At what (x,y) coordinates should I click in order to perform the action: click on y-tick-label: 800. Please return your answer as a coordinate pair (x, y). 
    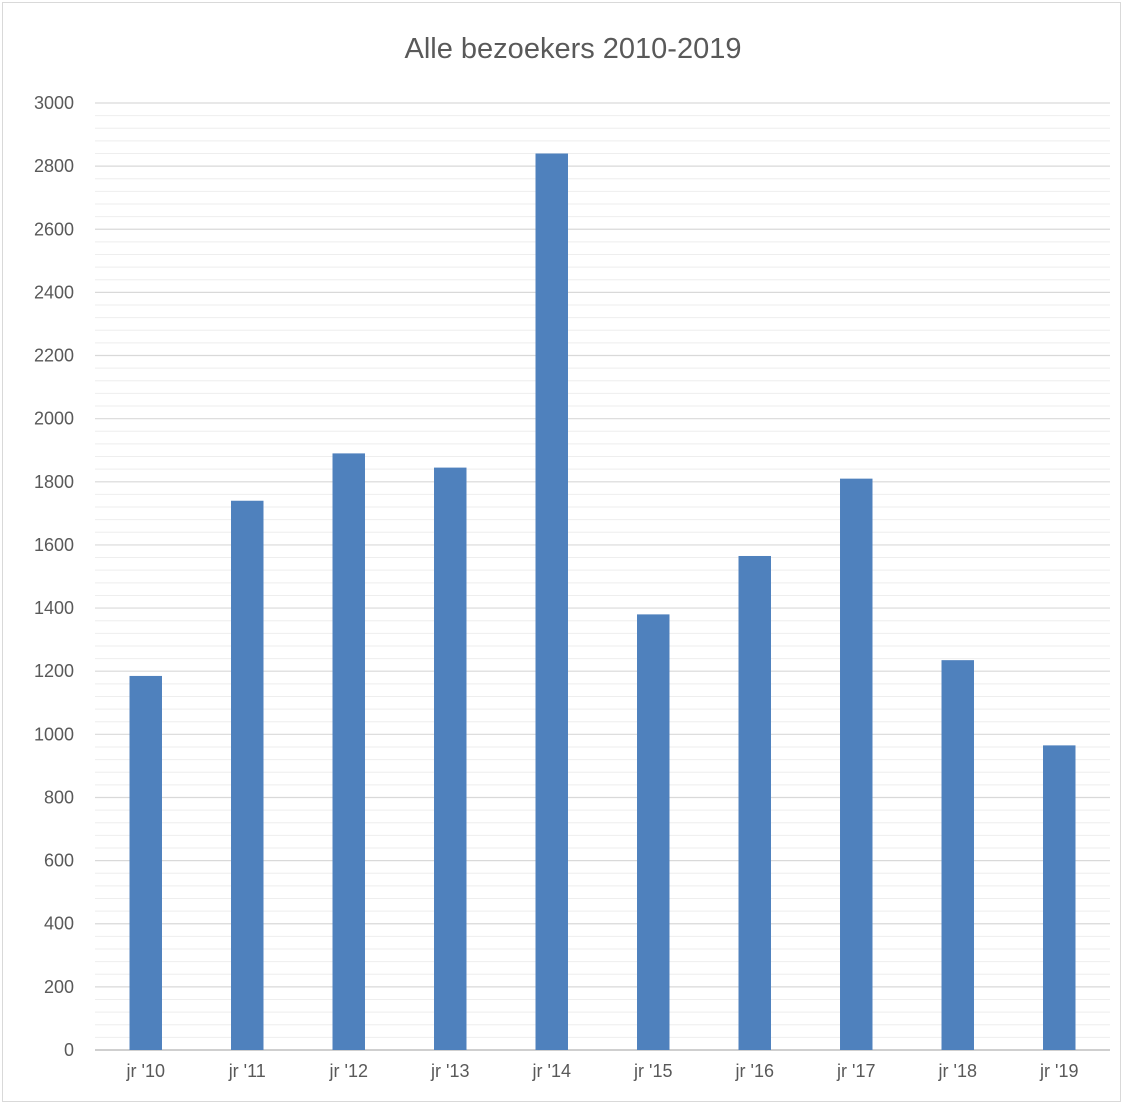
    Looking at the image, I should click on (59, 797).